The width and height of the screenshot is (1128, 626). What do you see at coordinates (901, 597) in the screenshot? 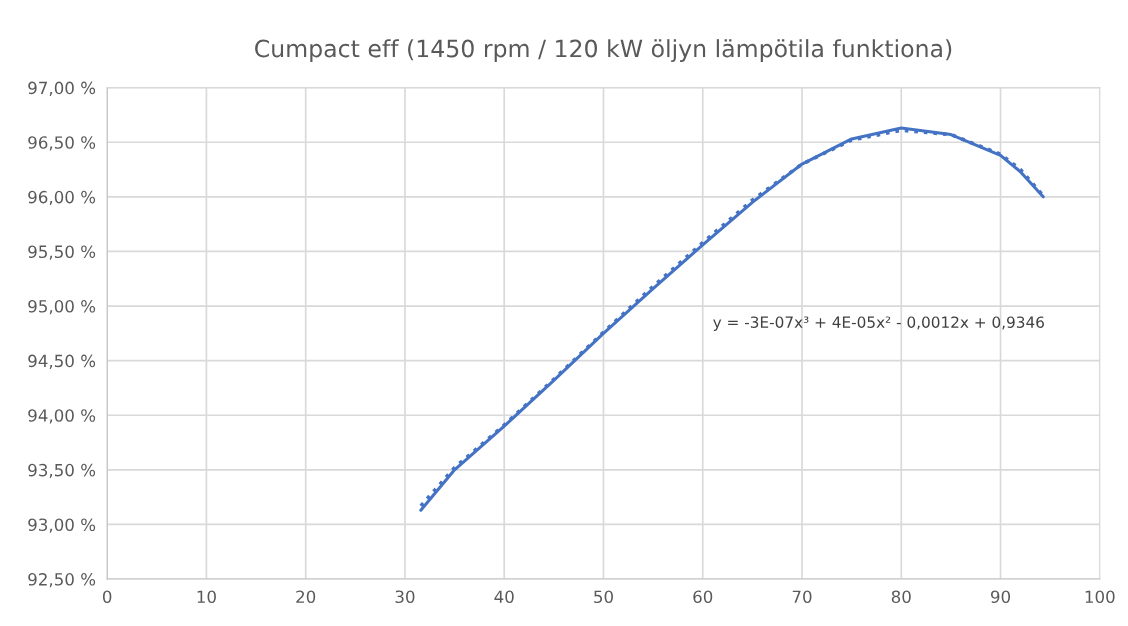
I see `x-tick-label: 80` at bounding box center [901, 597].